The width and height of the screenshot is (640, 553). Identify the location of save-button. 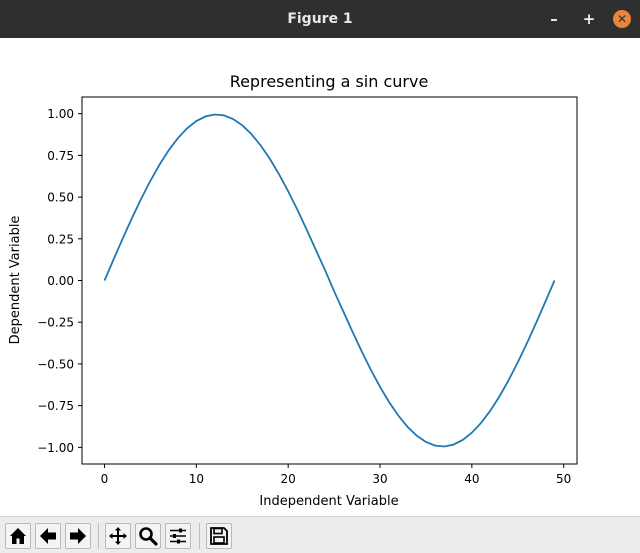
(219, 536).